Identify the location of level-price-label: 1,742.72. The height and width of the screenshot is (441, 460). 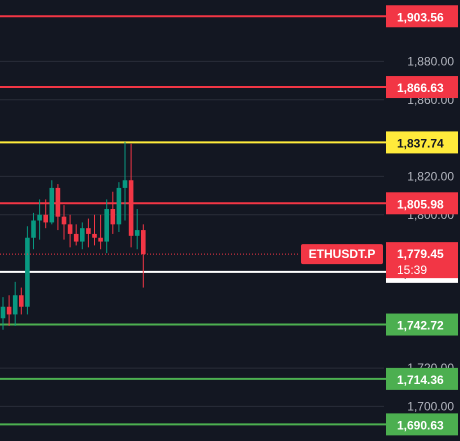
(420, 326).